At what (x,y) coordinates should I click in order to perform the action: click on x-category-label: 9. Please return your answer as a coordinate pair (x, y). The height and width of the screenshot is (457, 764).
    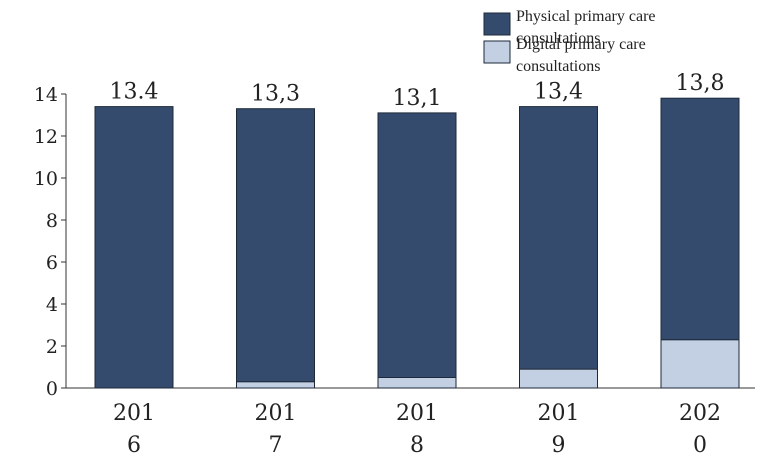
    Looking at the image, I should click on (559, 445).